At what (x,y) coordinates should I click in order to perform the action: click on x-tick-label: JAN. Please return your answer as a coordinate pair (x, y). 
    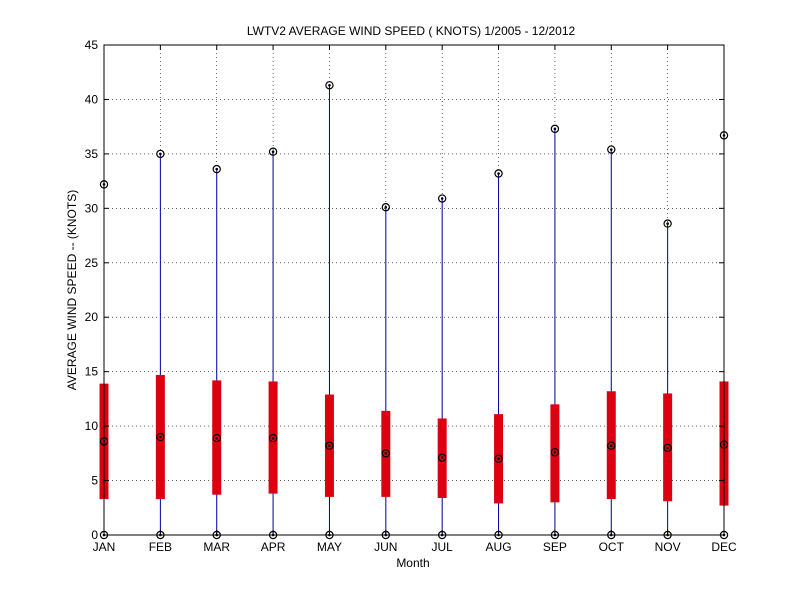
    Looking at the image, I should click on (104, 547).